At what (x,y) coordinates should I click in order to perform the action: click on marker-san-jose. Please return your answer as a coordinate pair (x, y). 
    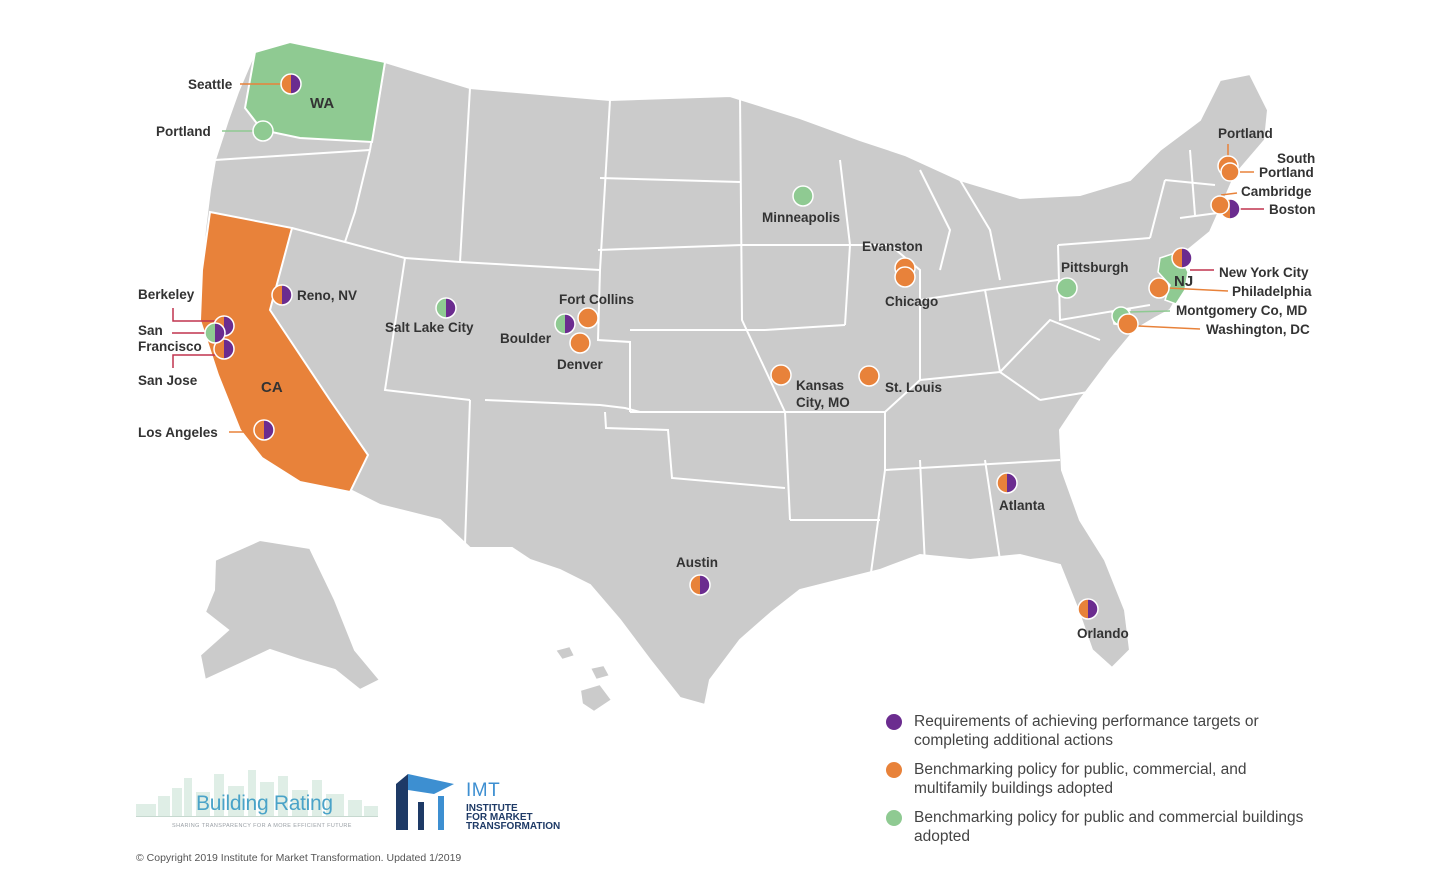
    Looking at the image, I should click on (224, 349).